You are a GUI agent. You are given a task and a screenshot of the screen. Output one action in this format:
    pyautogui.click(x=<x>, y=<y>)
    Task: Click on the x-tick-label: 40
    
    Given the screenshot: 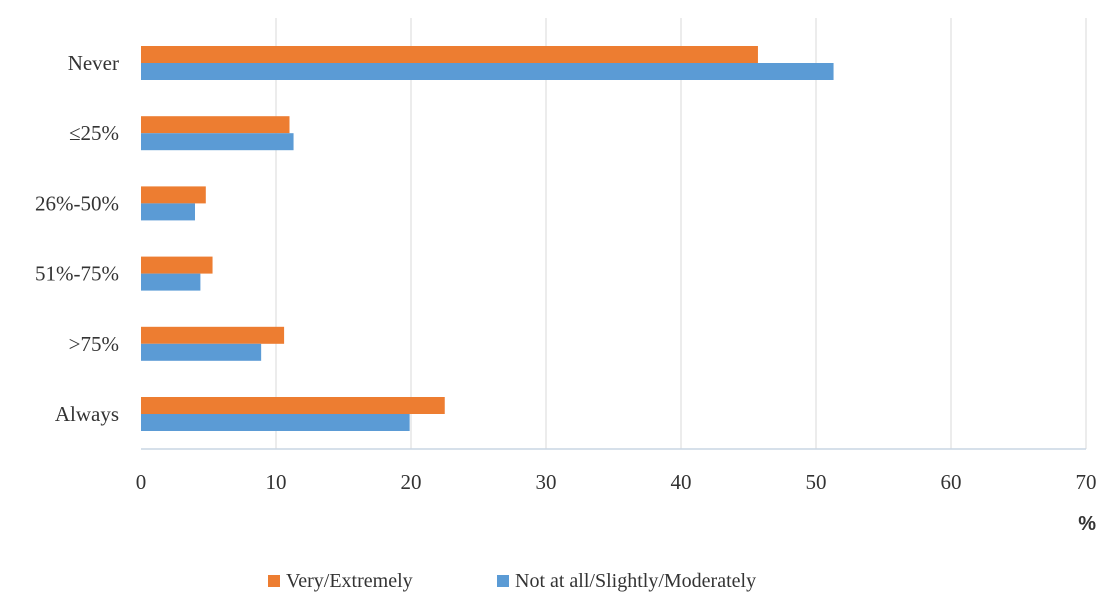 What is the action you would take?
    pyautogui.click(x=681, y=482)
    